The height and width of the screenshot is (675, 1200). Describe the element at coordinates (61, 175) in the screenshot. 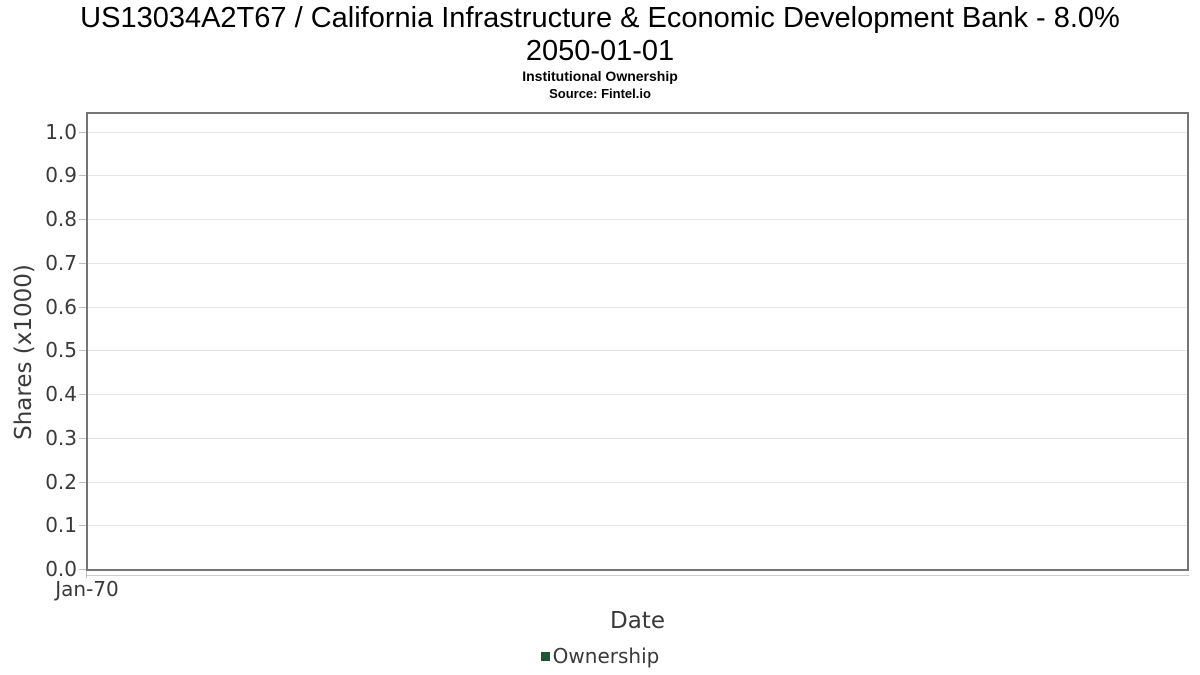

I see `y-tick-label: 0.9` at that location.